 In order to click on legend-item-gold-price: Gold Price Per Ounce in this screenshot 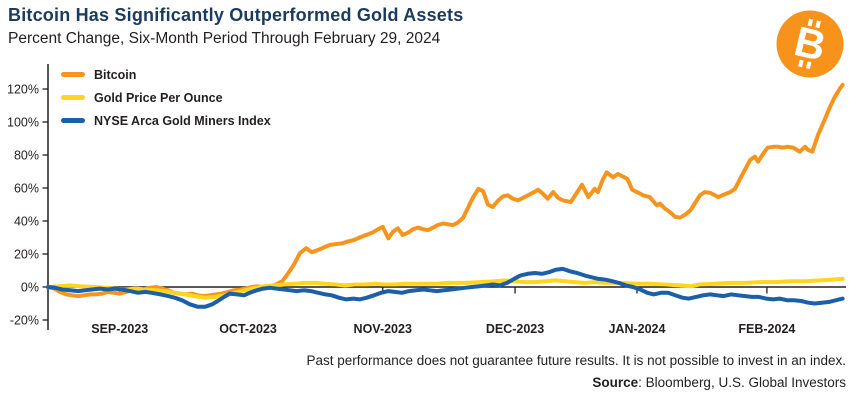, I will do `click(166, 97)`.